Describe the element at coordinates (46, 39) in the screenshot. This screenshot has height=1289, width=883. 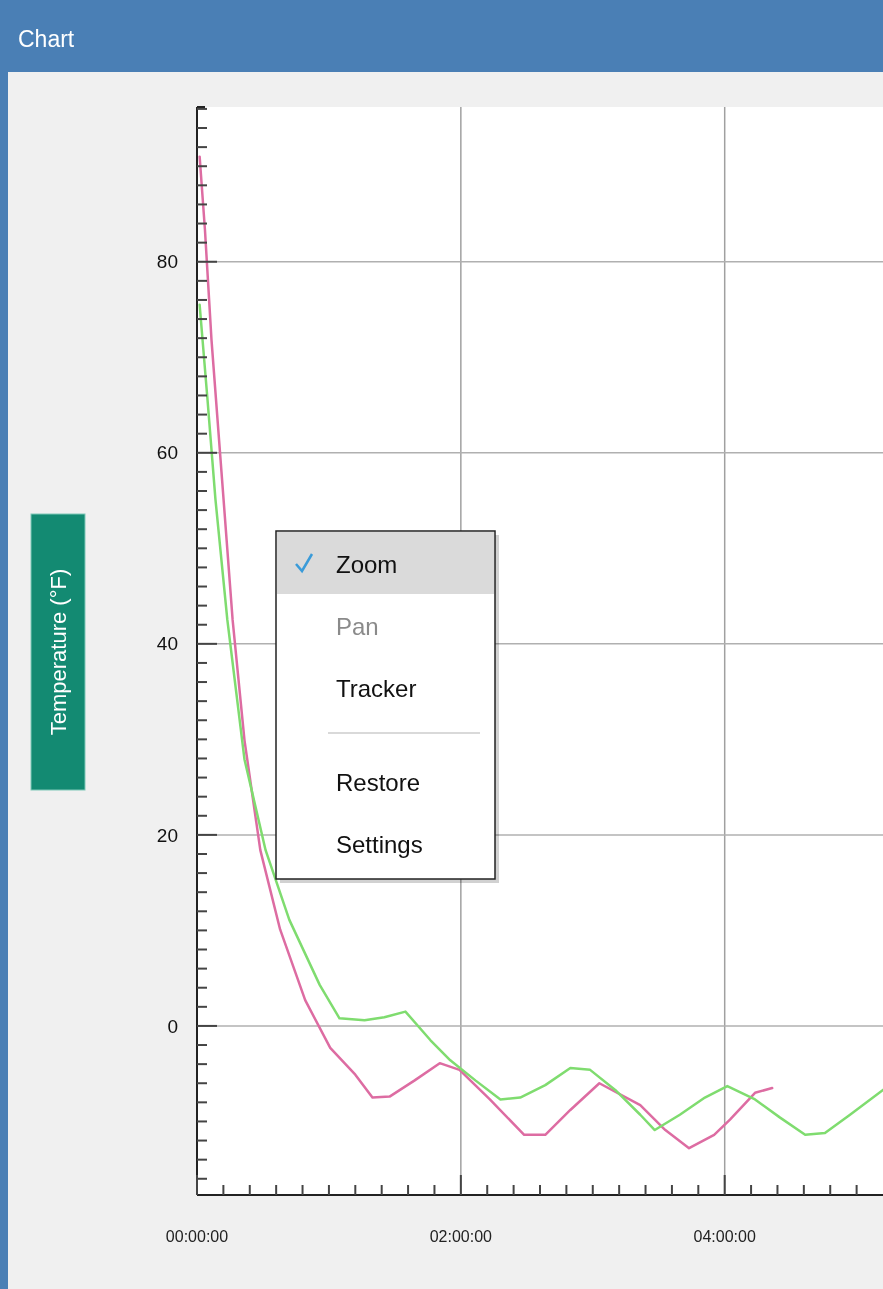
I see `chart-title: Chart` at that location.